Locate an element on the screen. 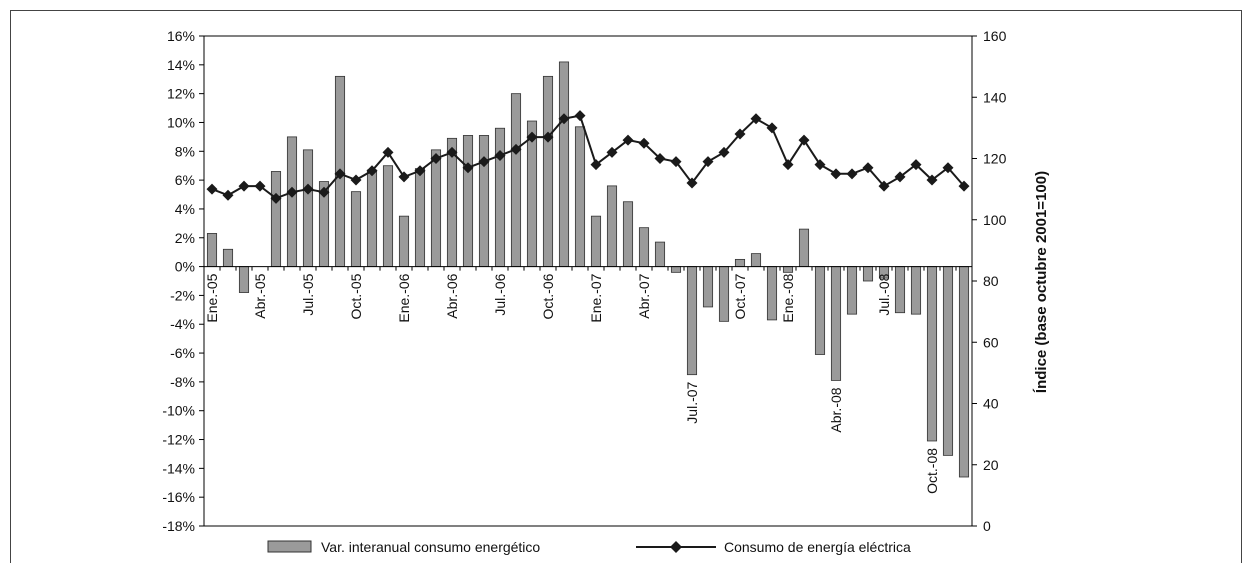  left-axis-tick-label: -4% is located at coordinates (182, 324).